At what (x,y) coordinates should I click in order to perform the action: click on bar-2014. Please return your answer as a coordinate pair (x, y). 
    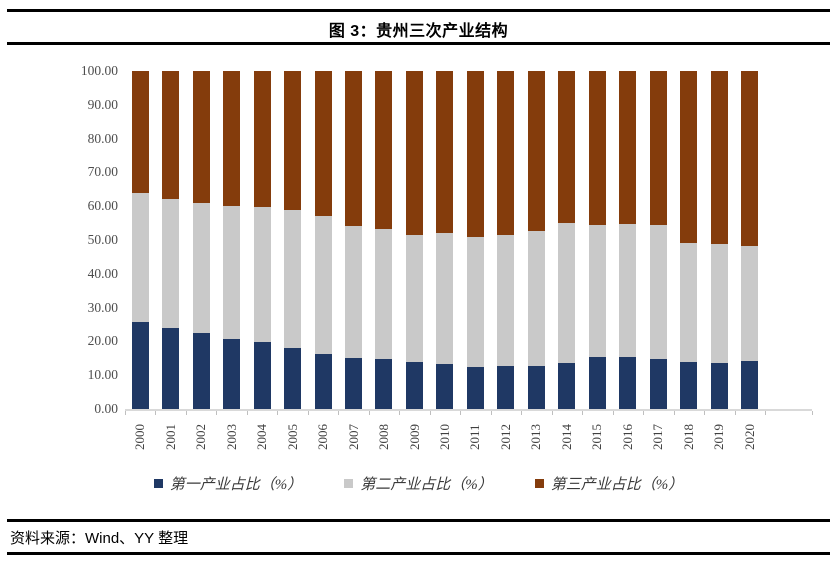
    Looking at the image, I should click on (567, 240).